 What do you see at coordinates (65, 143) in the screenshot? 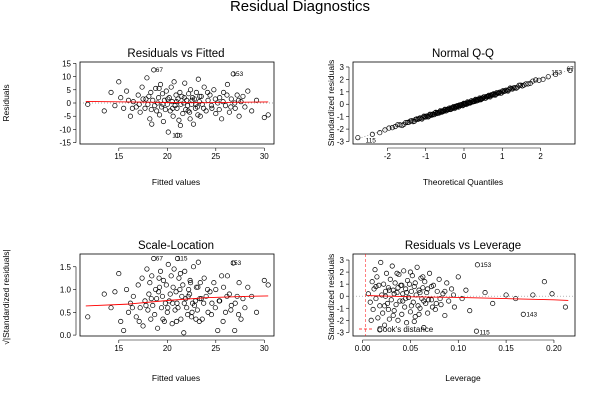
I see `rvf-y-tick-label: -15` at bounding box center [65, 143].